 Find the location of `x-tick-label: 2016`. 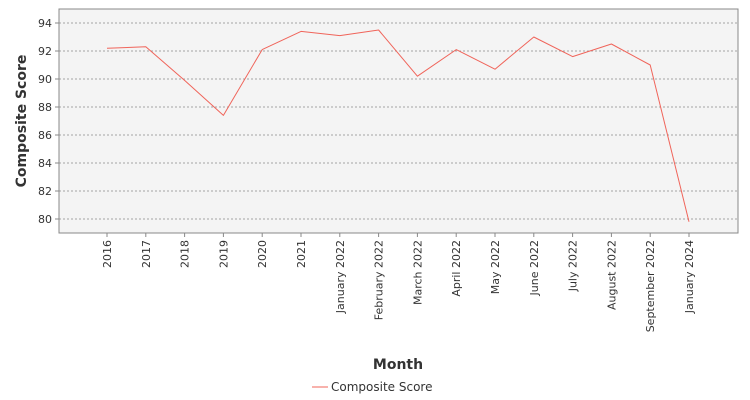

x-tick-label: 2016 is located at coordinates (107, 254).